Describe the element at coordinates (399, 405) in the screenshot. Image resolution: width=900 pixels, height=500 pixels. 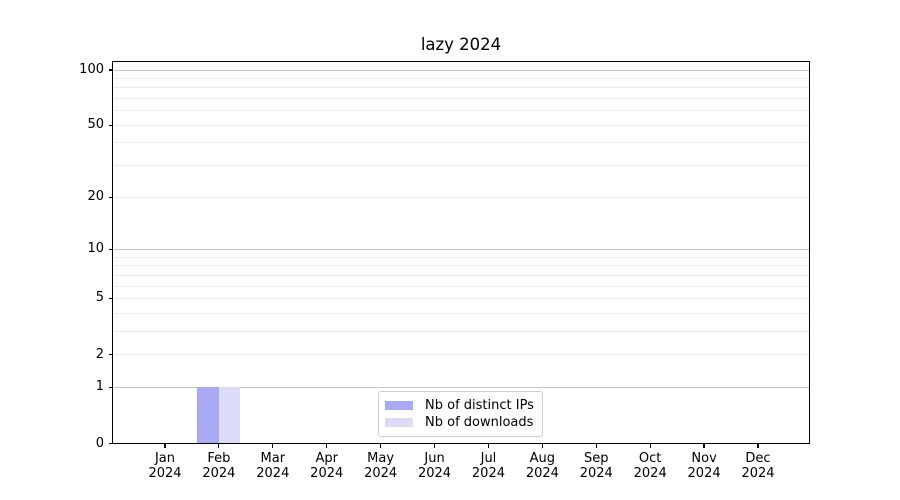
I see `legend-swatch-distinct-ips-icon` at that location.